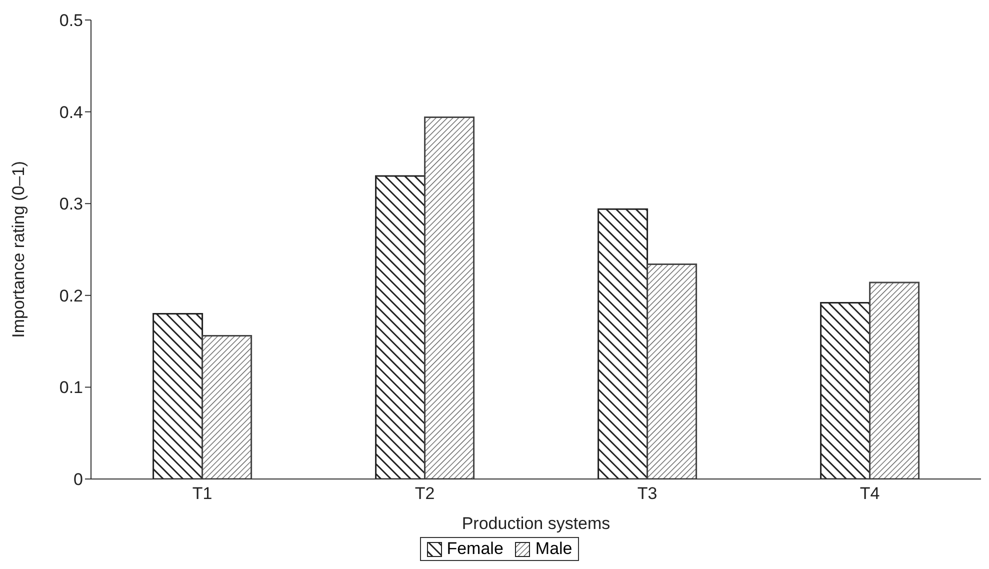 This screenshot has height=569, width=989. Describe the element at coordinates (71, 20) in the screenshot. I see `y-tick-label: 0.5` at that location.